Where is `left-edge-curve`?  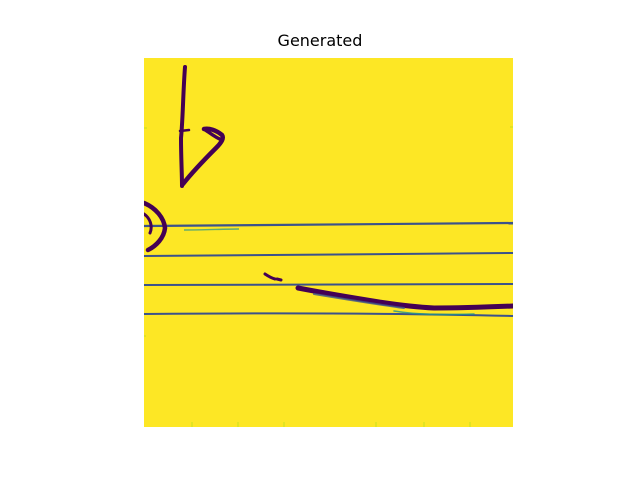 left-edge-curve is located at coordinates (156, 226).